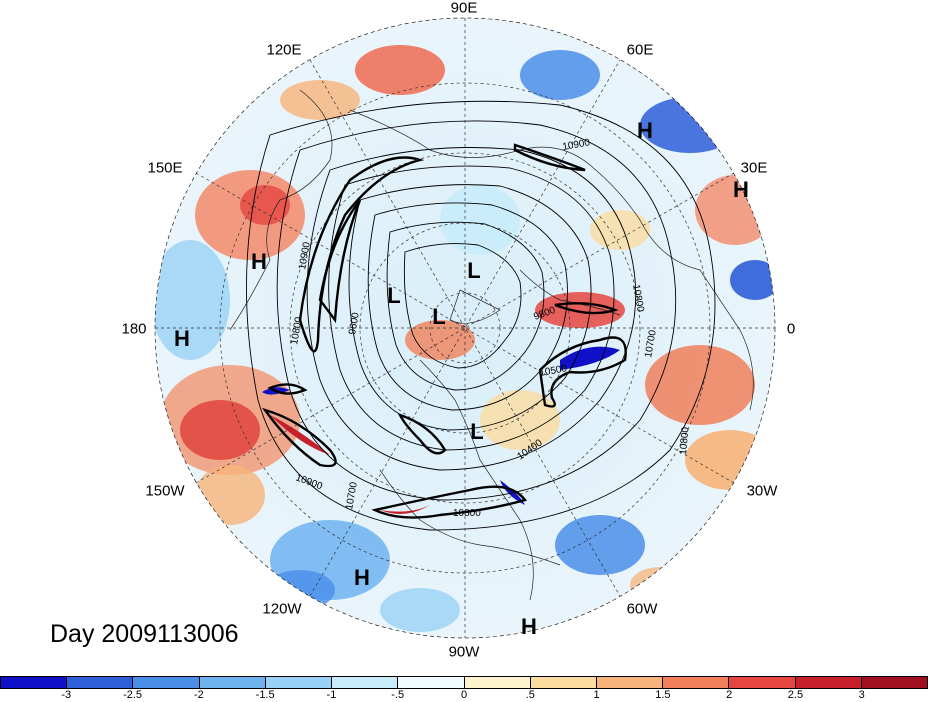  Describe the element at coordinates (861, 695) in the screenshot. I see `colorbar-tick-label: 3` at that location.